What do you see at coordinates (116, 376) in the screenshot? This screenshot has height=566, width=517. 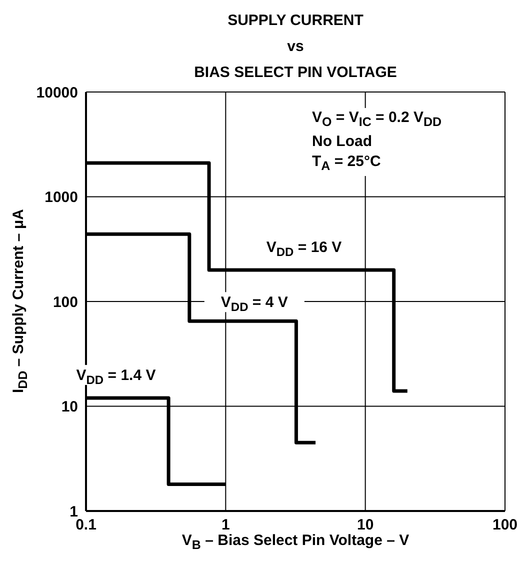 I see `series-label: V$_{DD}$ = 1.4 V` at bounding box center [116, 376].